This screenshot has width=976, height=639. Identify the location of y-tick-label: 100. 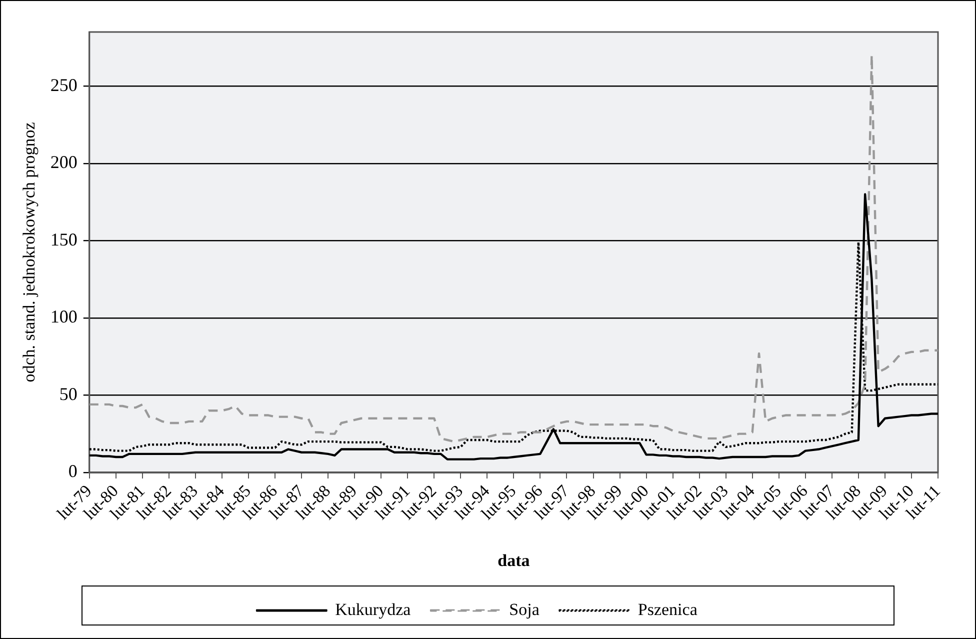
(64, 316).